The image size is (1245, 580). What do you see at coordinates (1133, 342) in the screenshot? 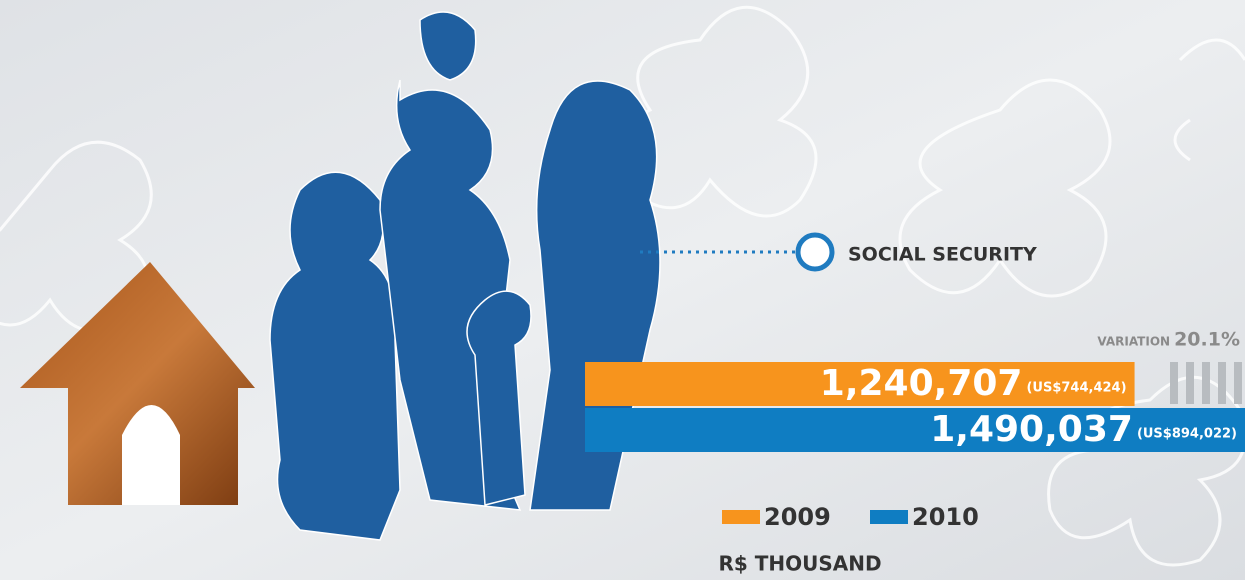
I see `variation-title: VARIATION` at bounding box center [1133, 342].